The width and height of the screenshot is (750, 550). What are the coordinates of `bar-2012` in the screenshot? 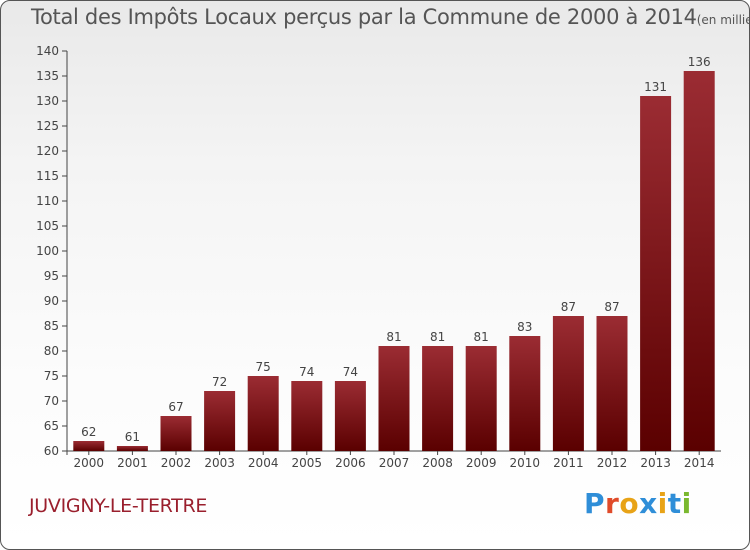 It's located at (612, 383).